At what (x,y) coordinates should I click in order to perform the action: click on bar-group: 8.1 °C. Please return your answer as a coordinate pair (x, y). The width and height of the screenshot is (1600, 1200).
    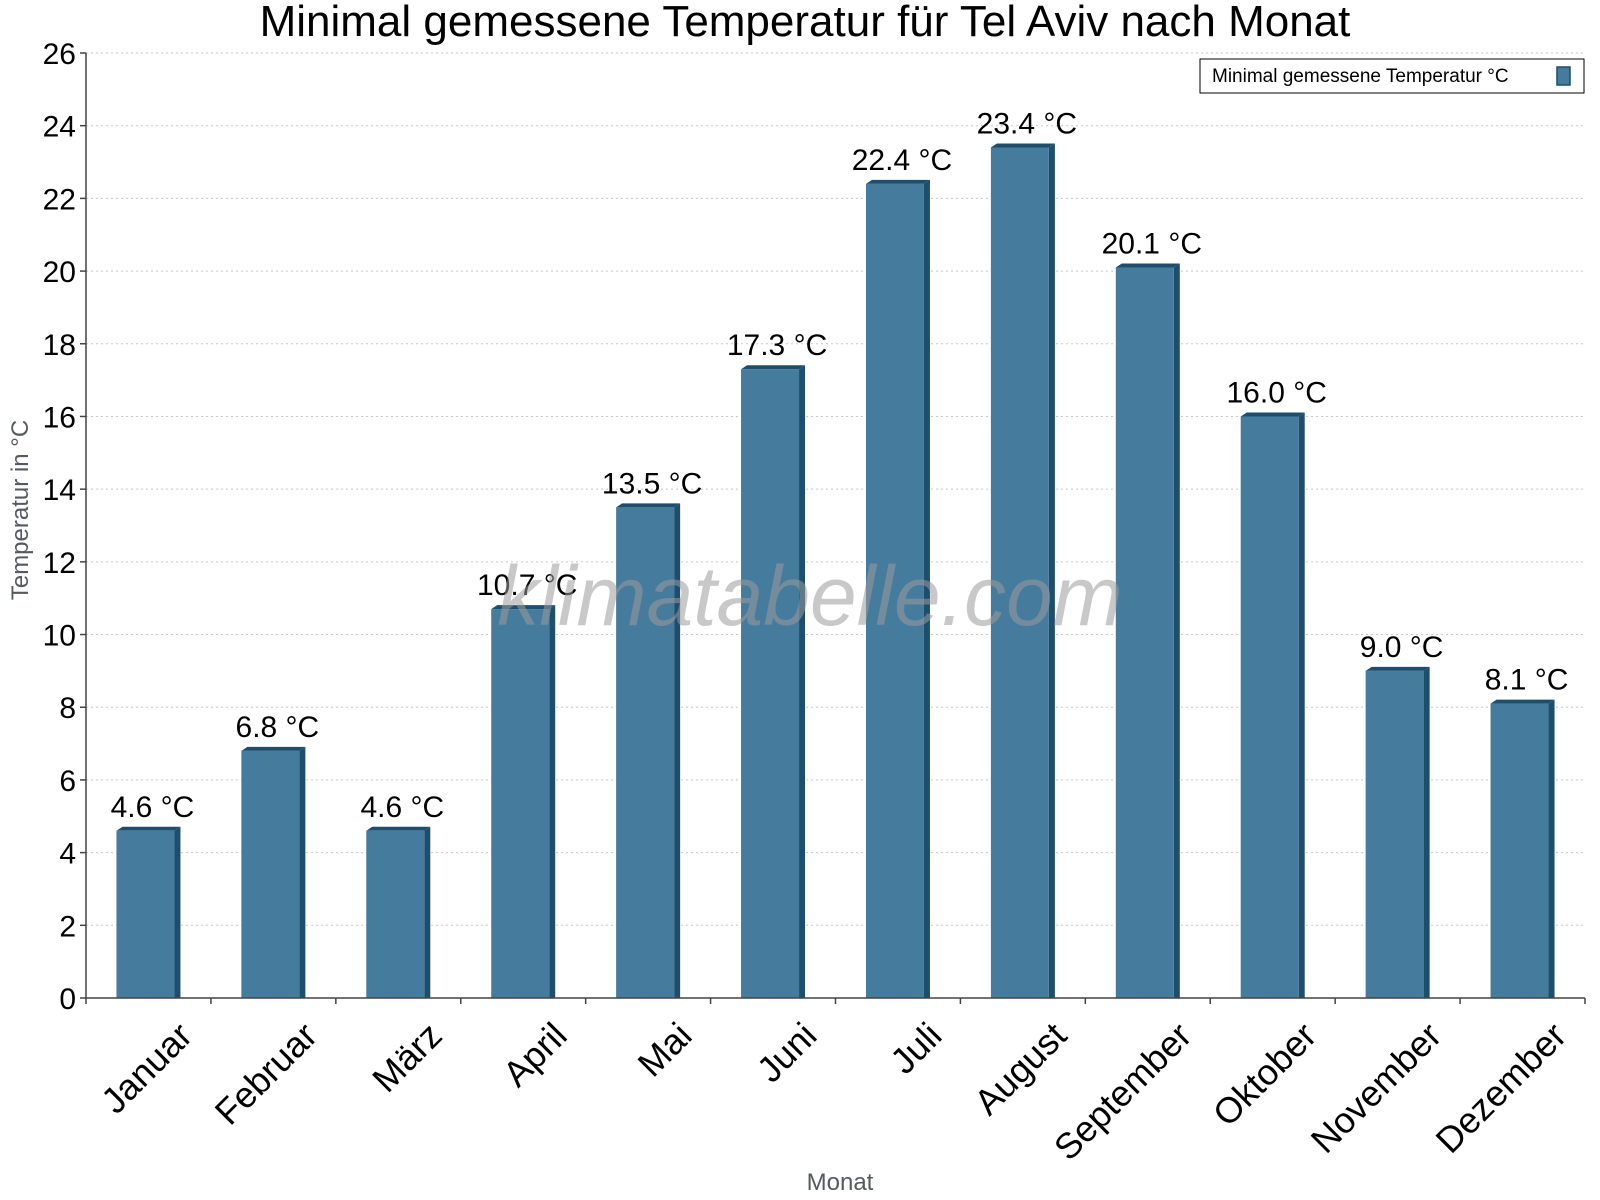
    Looking at the image, I should click on (1527, 831).